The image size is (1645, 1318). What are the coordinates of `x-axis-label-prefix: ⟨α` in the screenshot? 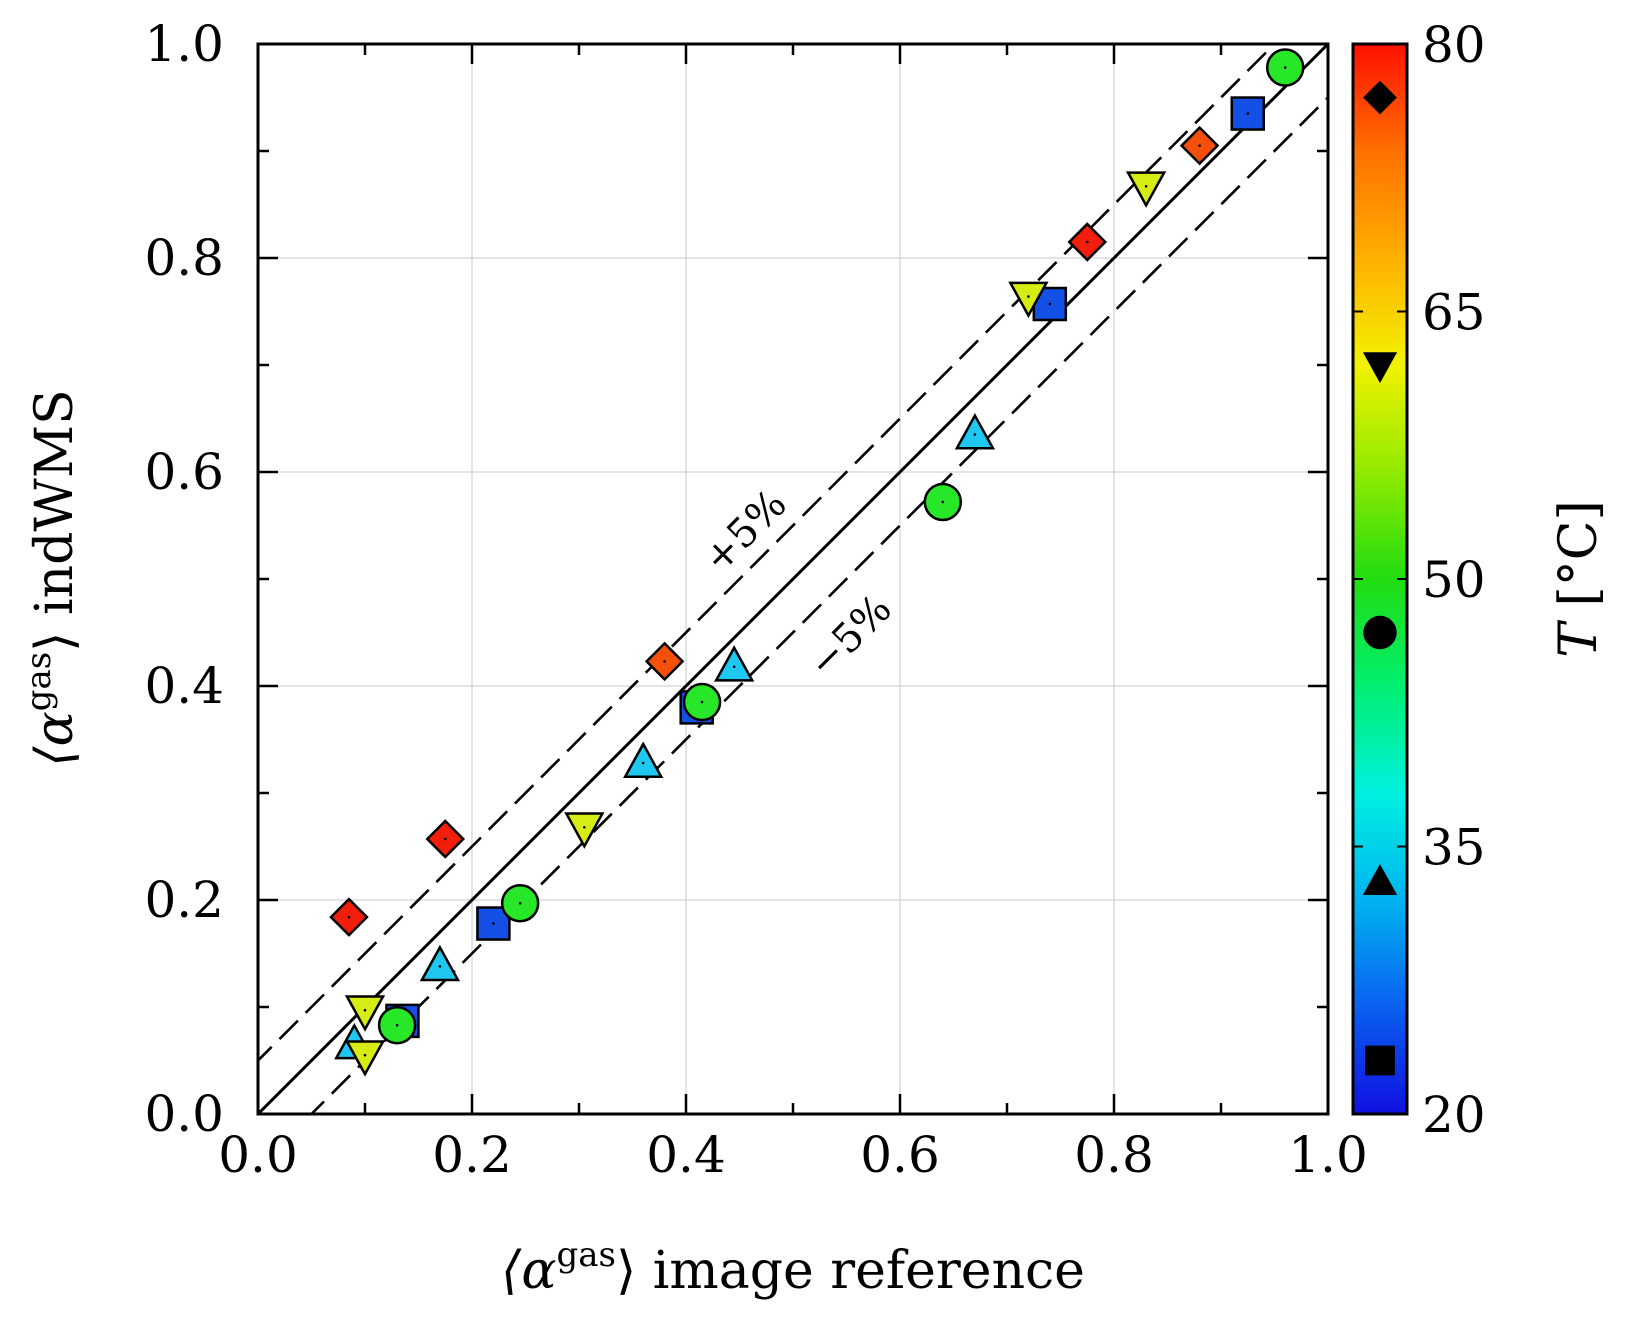 It's located at (528, 1271).